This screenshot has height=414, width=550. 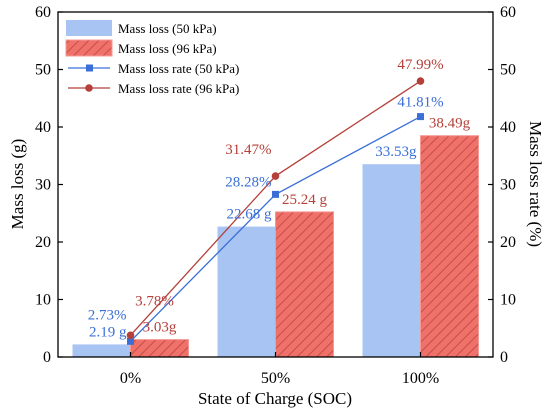 What do you see at coordinates (305, 200) in the screenshot?
I see `bar-label-96kpa: 25.24 g` at bounding box center [305, 200].